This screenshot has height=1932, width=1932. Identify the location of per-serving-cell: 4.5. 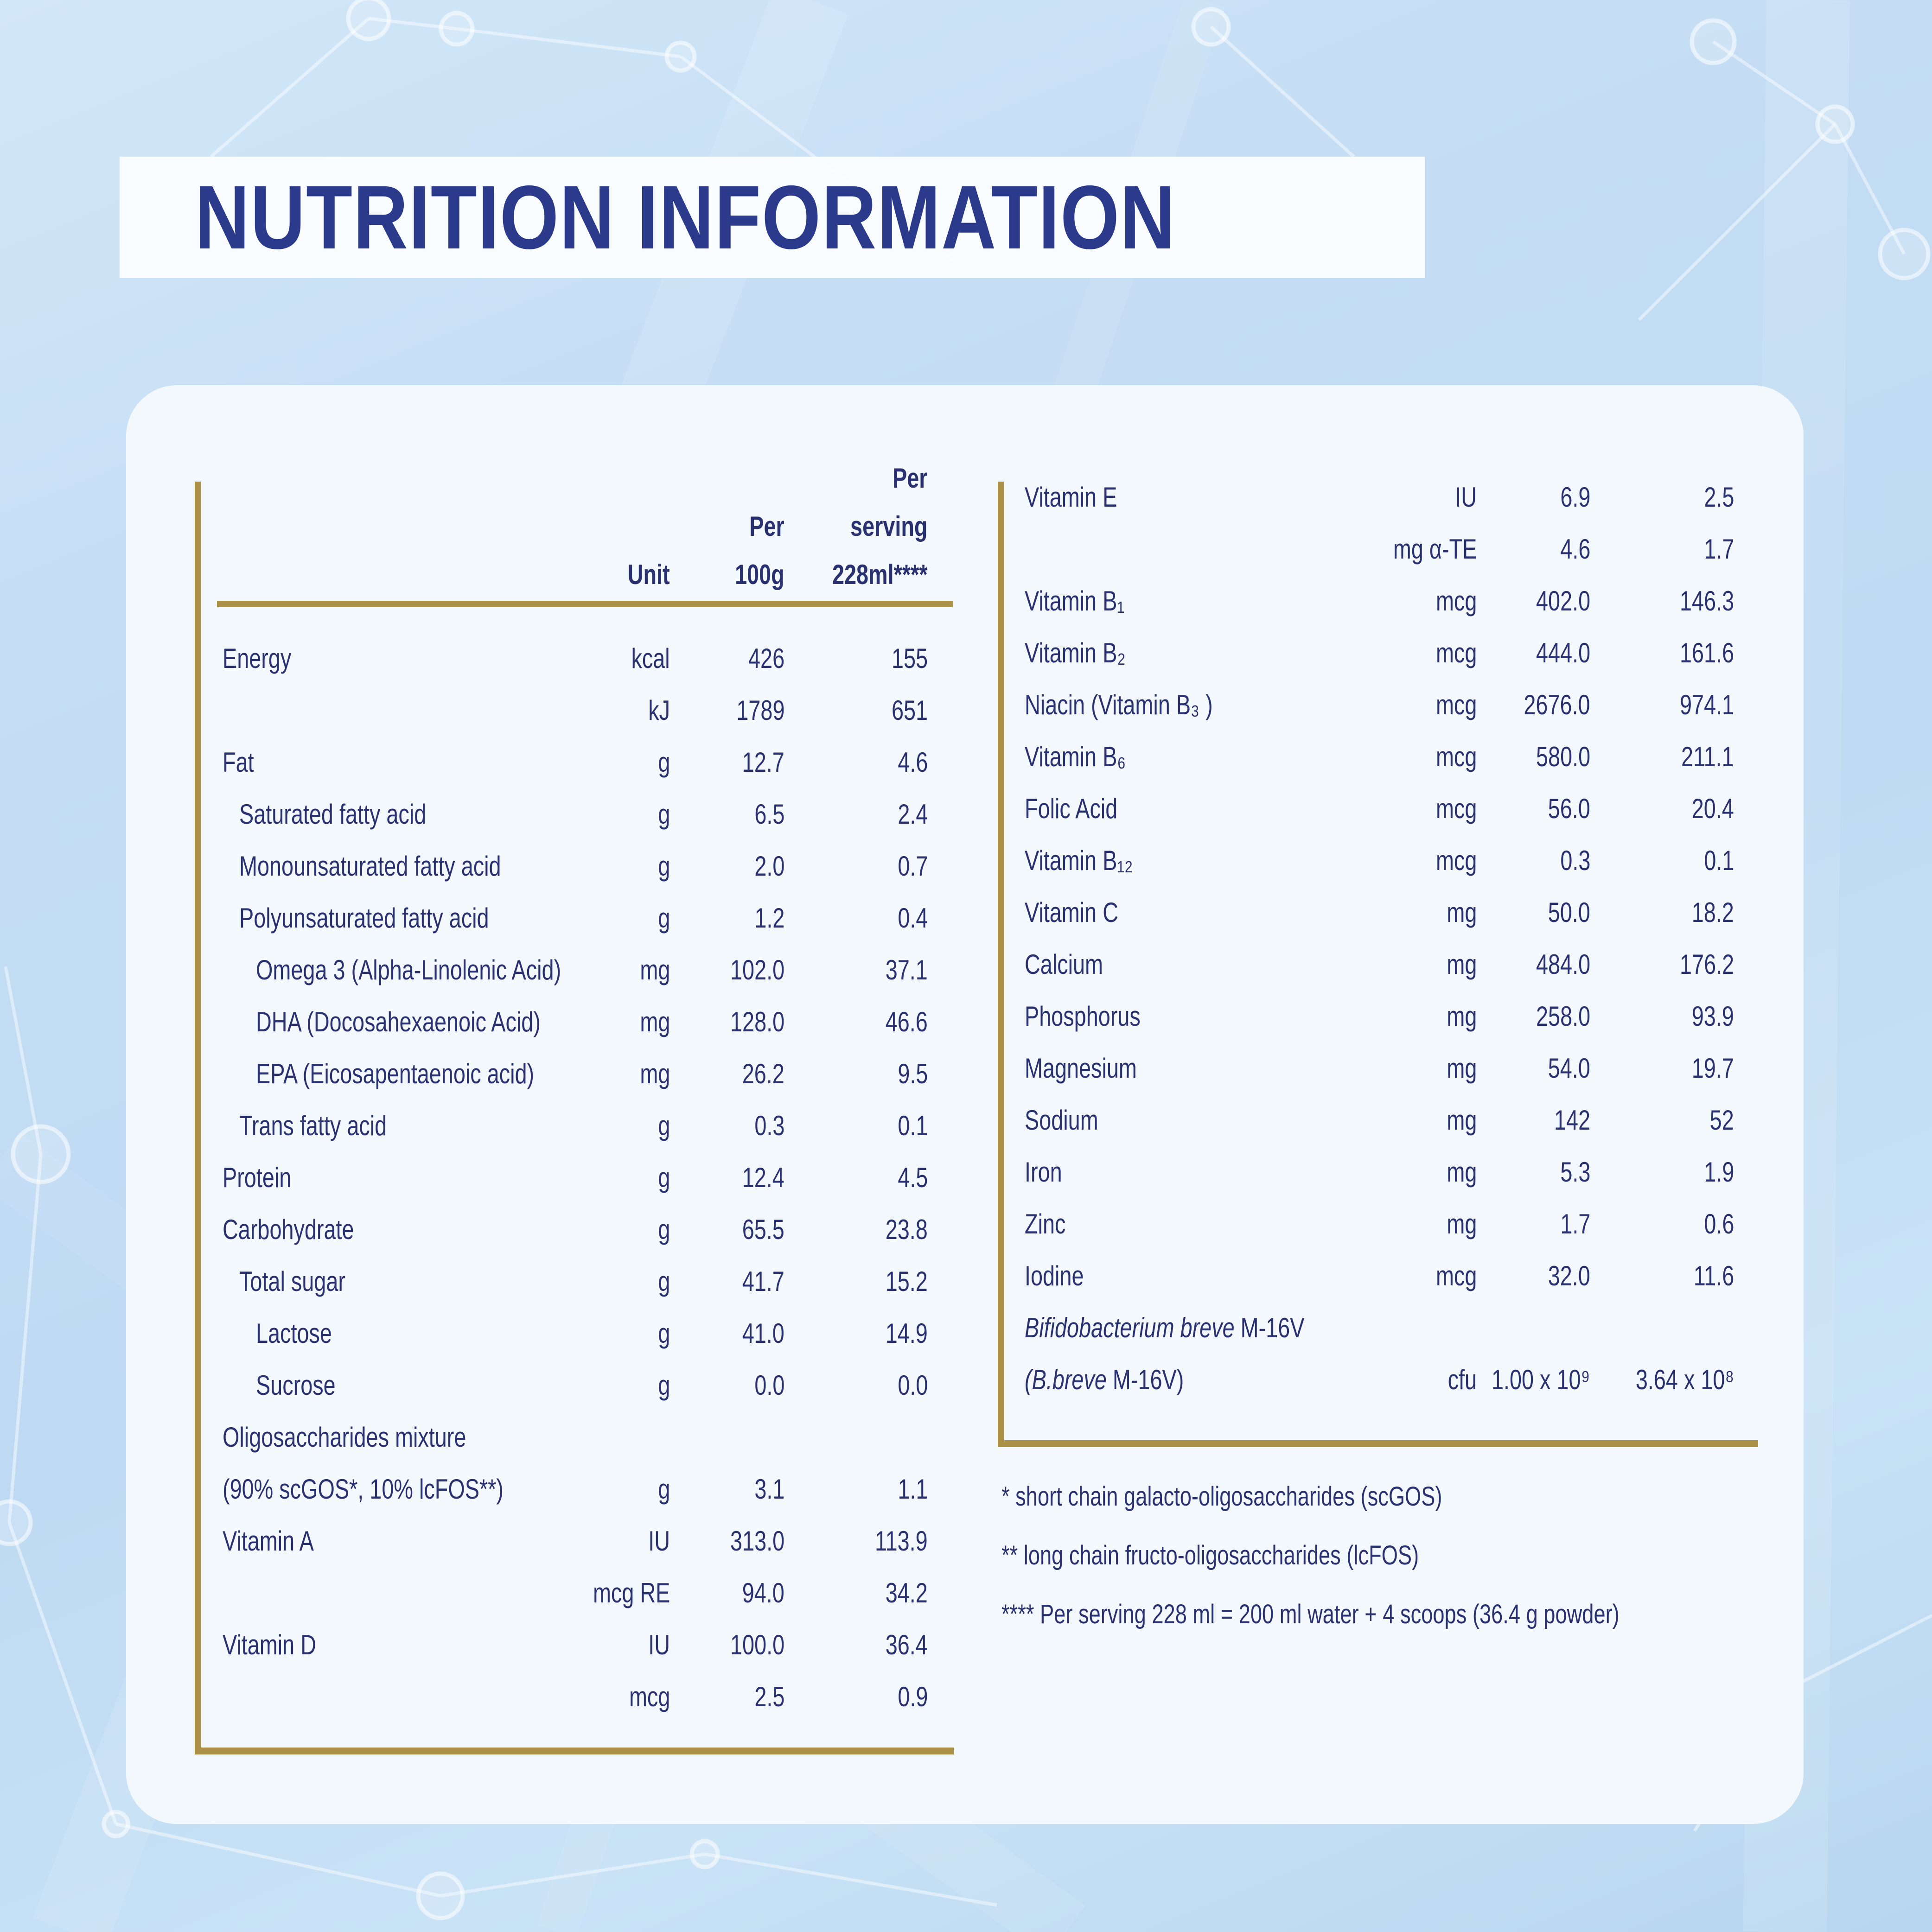
(913, 1177).